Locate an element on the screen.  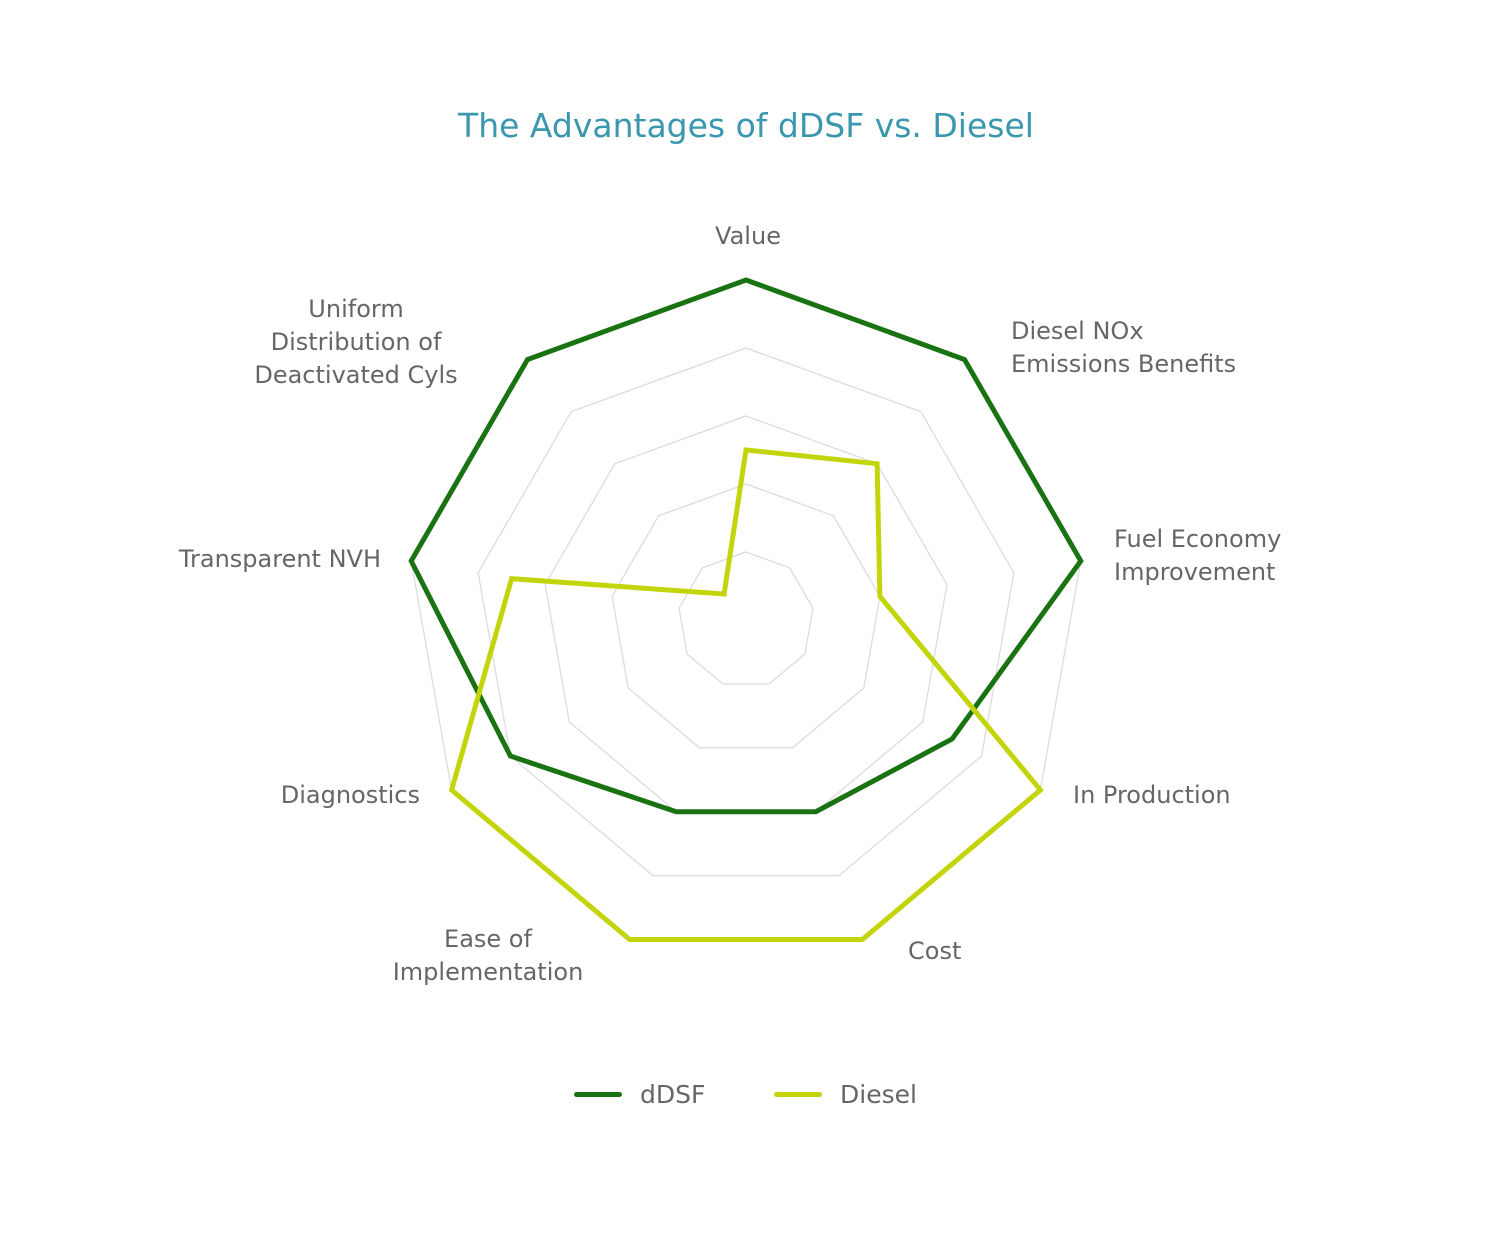
legend-item-diesel: Diesel is located at coordinates (845, 1094).